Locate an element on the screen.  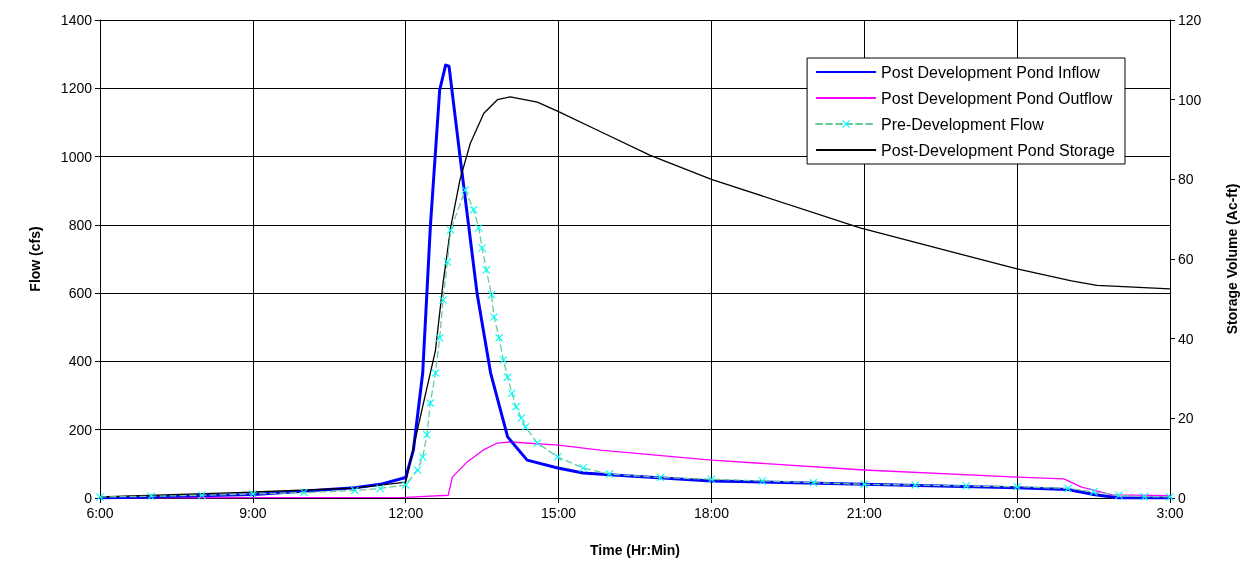
legend-label: Post Development Pond Inflow is located at coordinates (991, 72).